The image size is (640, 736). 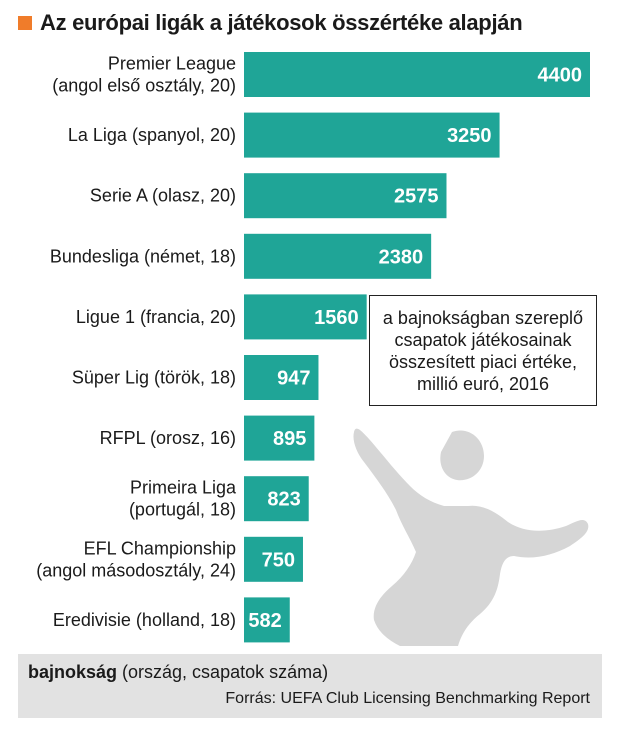 I want to click on bar-value-label-8: 750, so click(x=278, y=560).